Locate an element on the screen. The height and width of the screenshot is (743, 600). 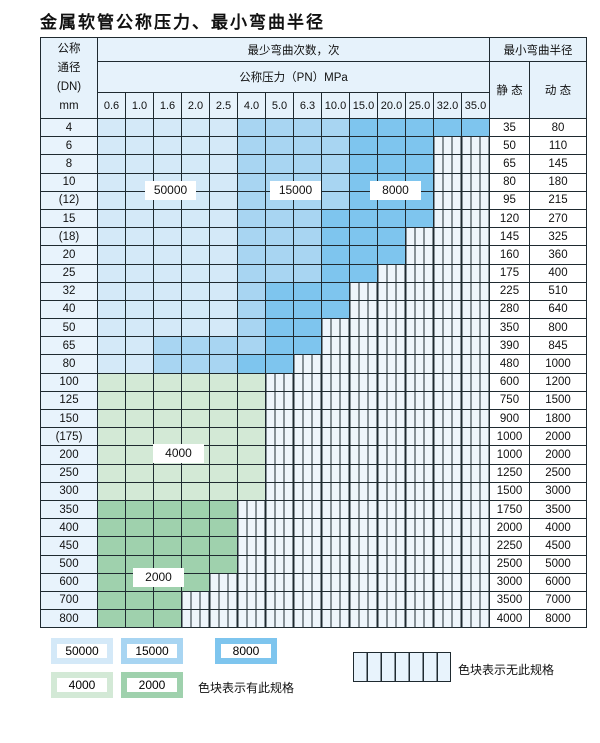
dynamic-radius-cell: 800 is located at coordinates (558, 328).